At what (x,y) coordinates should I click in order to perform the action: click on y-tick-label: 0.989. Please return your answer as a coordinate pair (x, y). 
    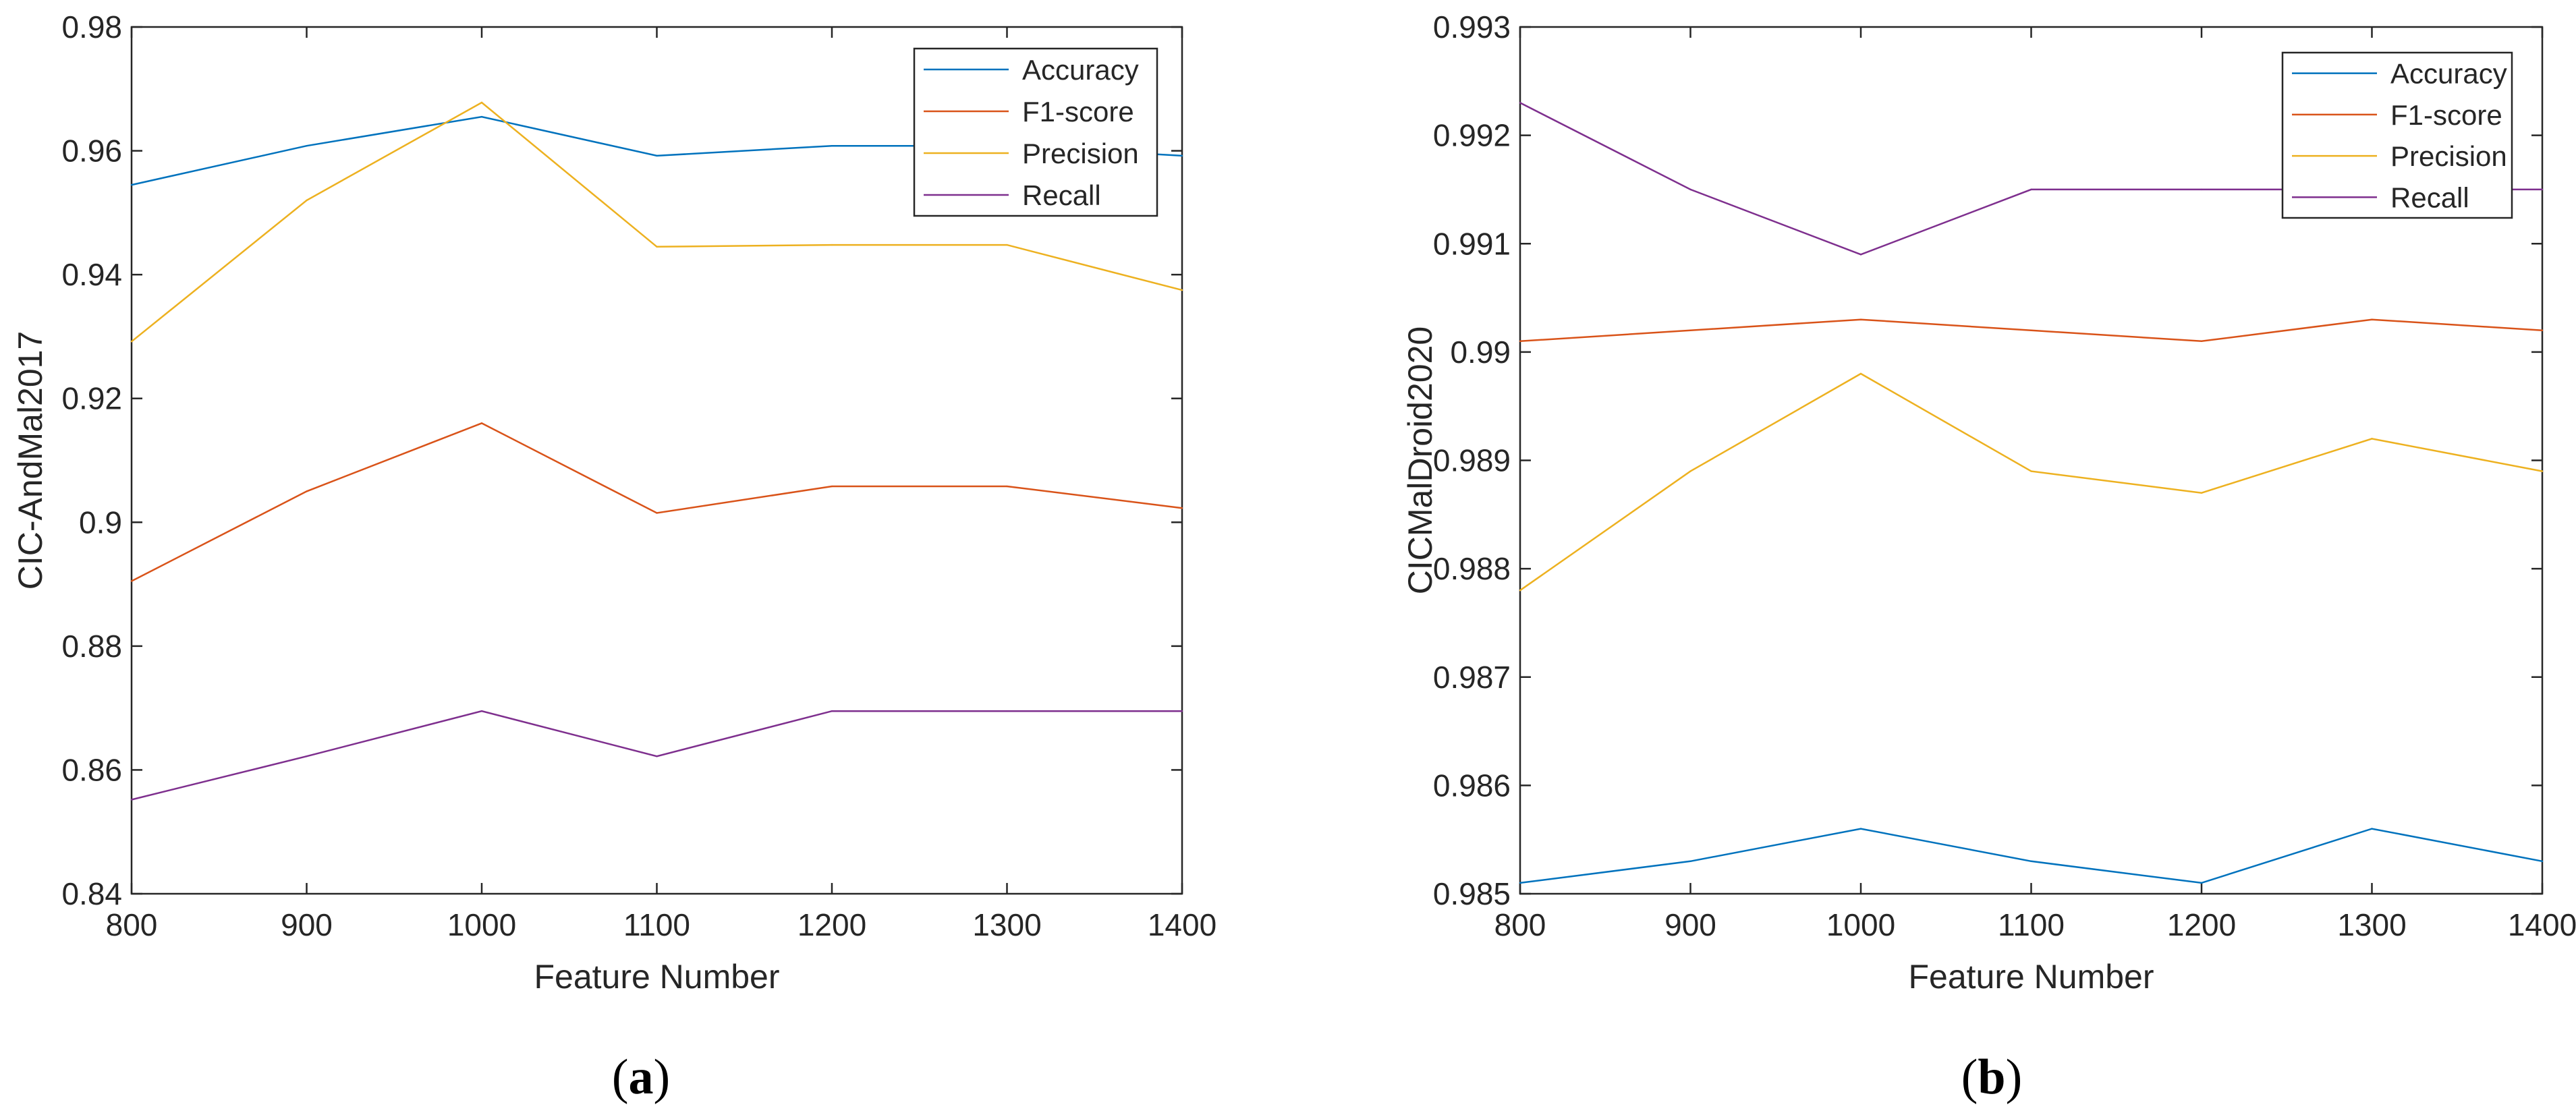
    Looking at the image, I should click on (1472, 461).